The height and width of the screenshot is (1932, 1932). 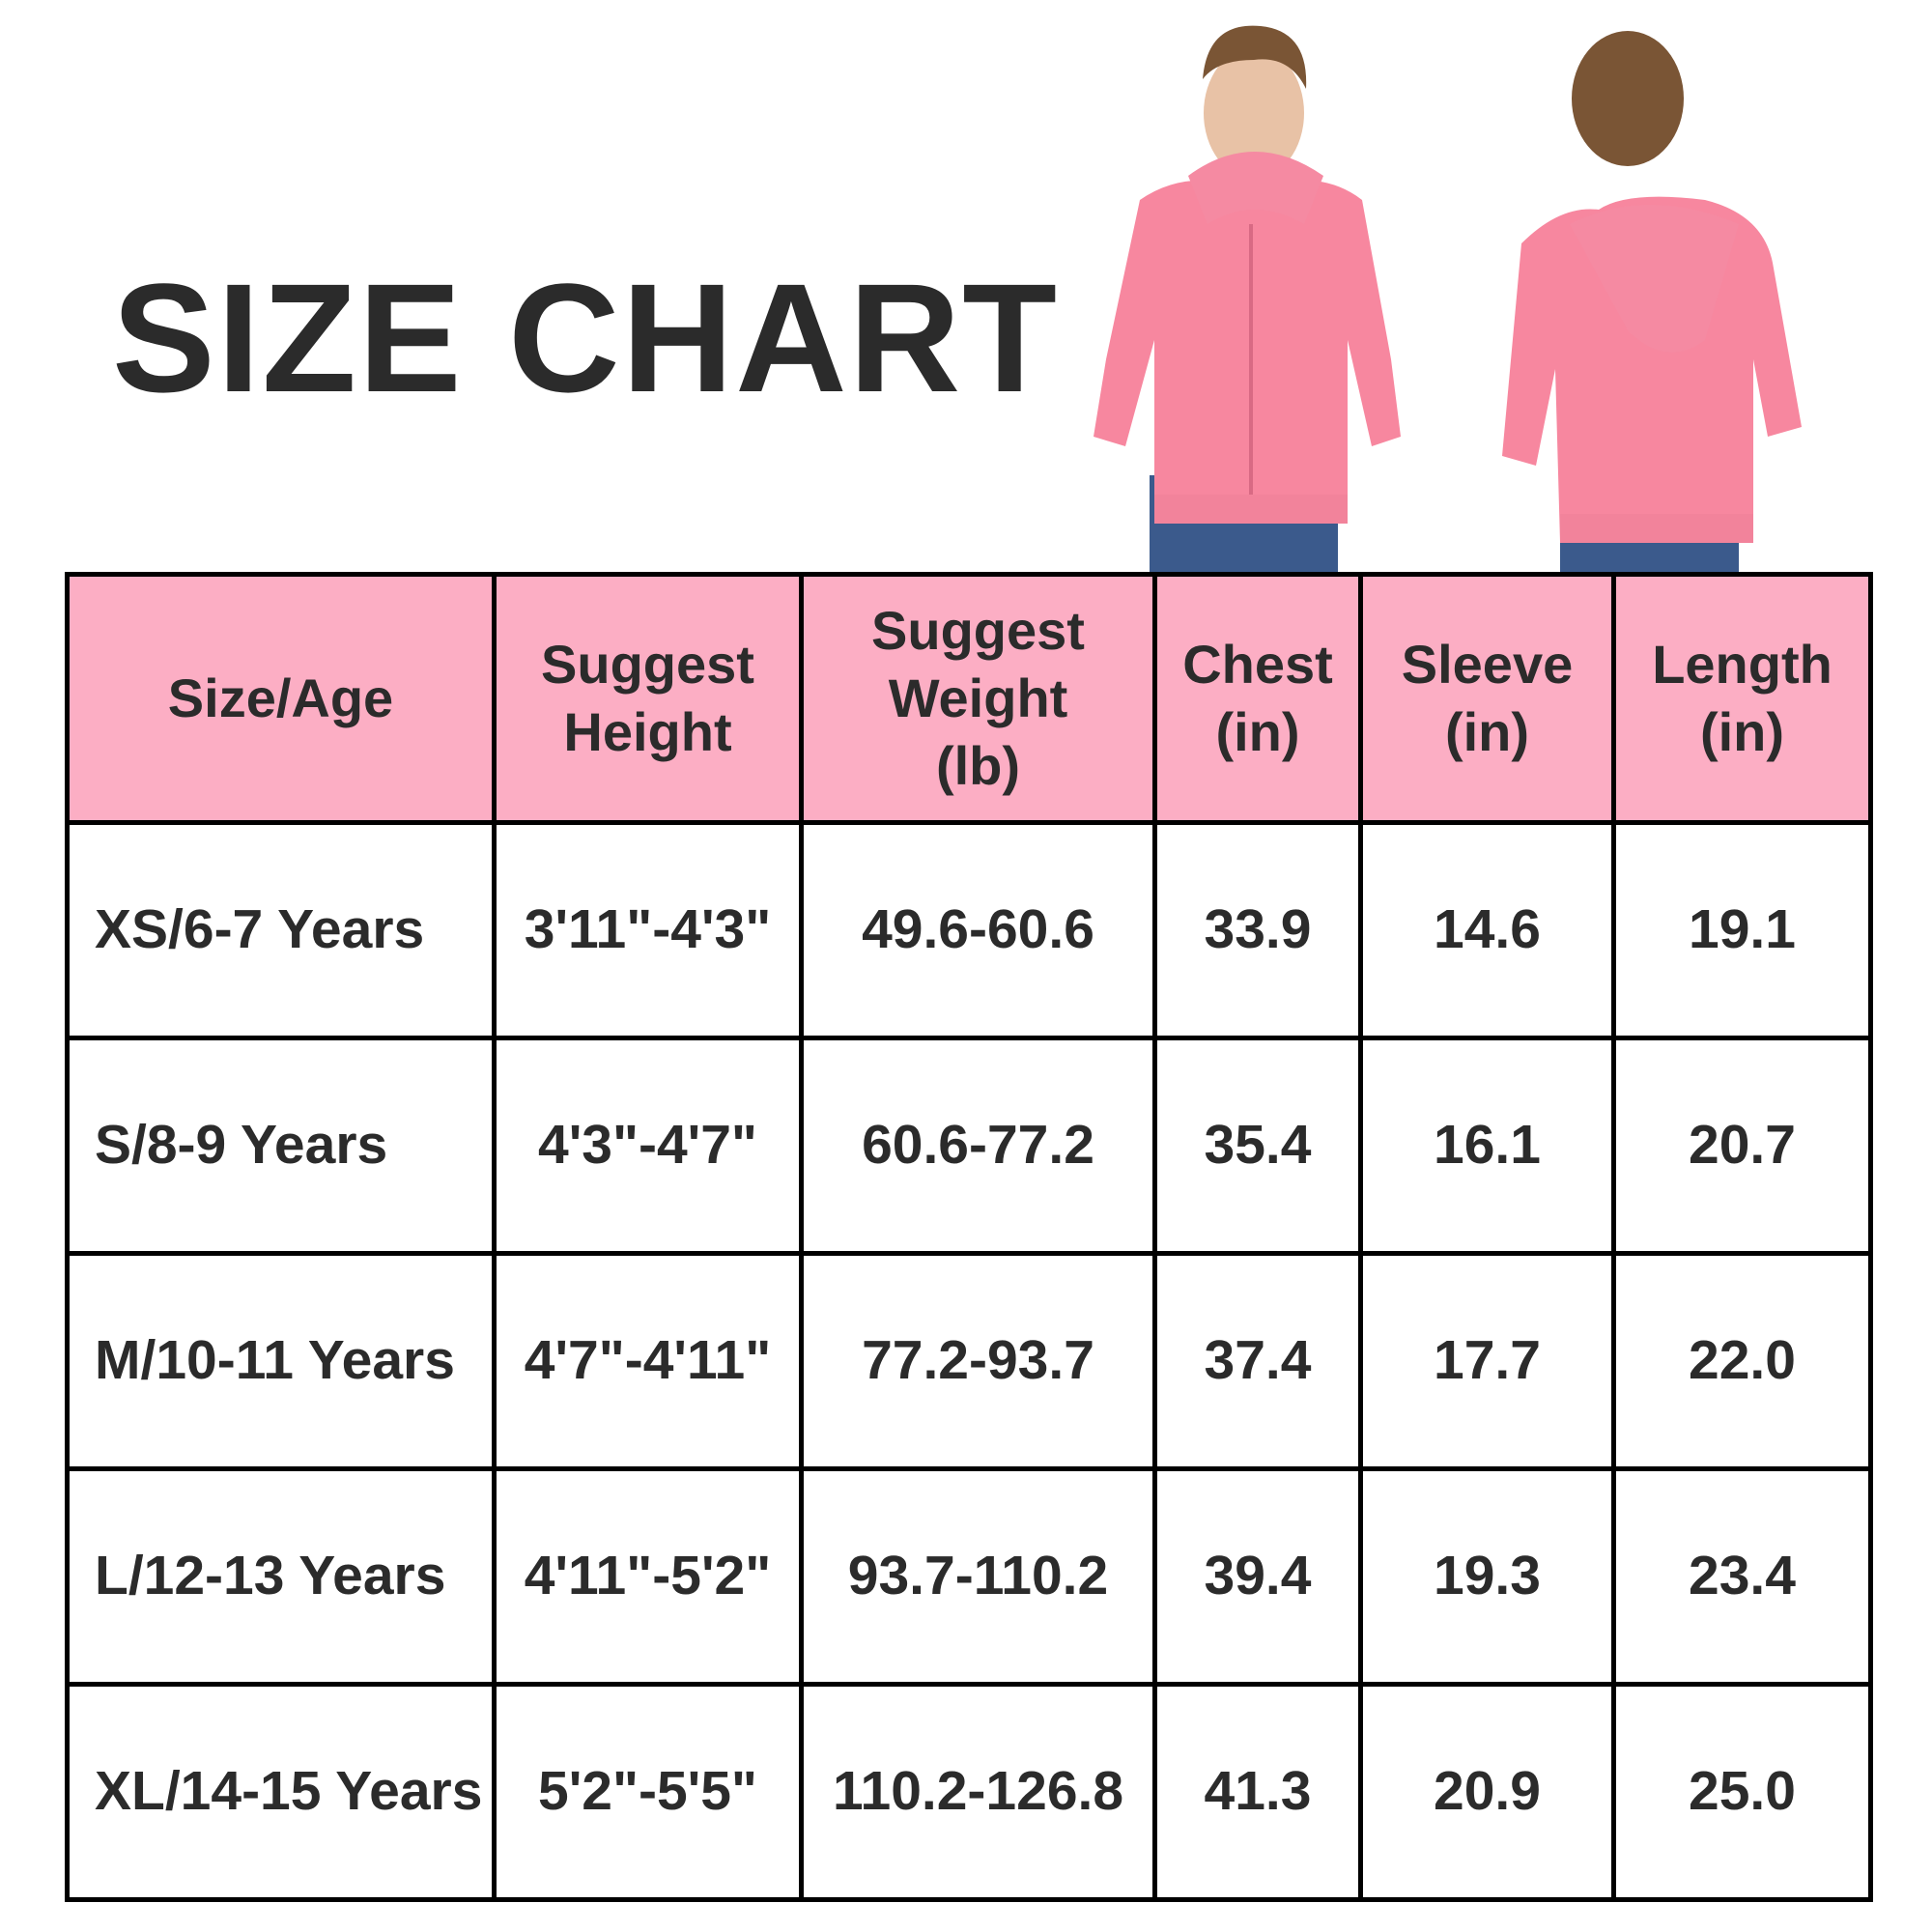 I want to click on cell-length: 25.0, so click(x=1742, y=1792).